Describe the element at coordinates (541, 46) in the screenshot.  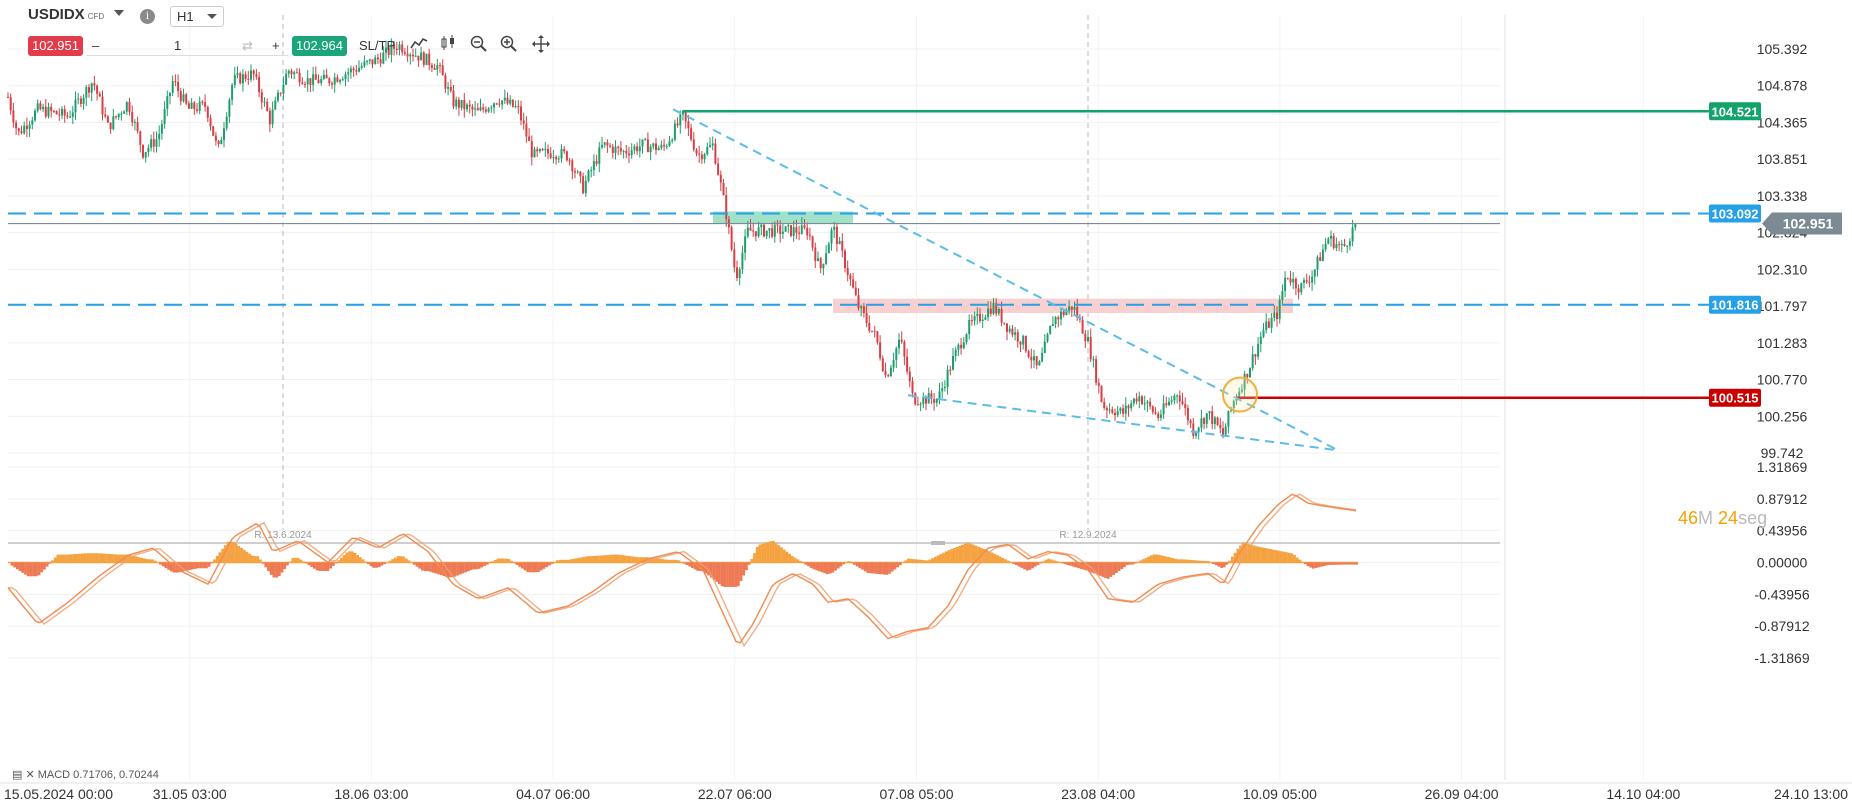
I see `crosshair-icon` at that location.